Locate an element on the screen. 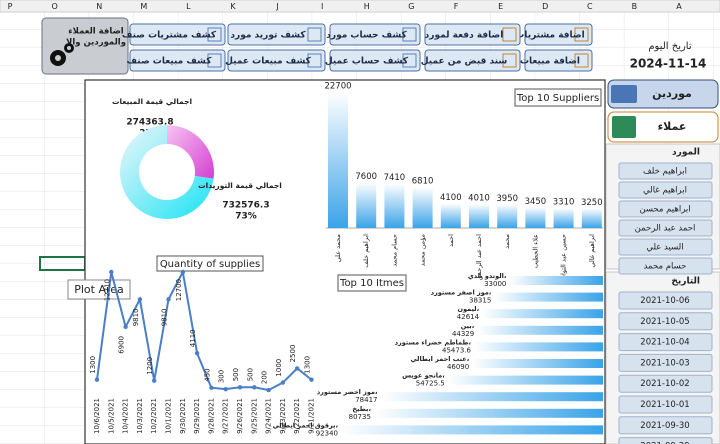 This screenshot has width=720, height=444. slicer-item-label: ابراهيم خلف is located at coordinates (665, 172).